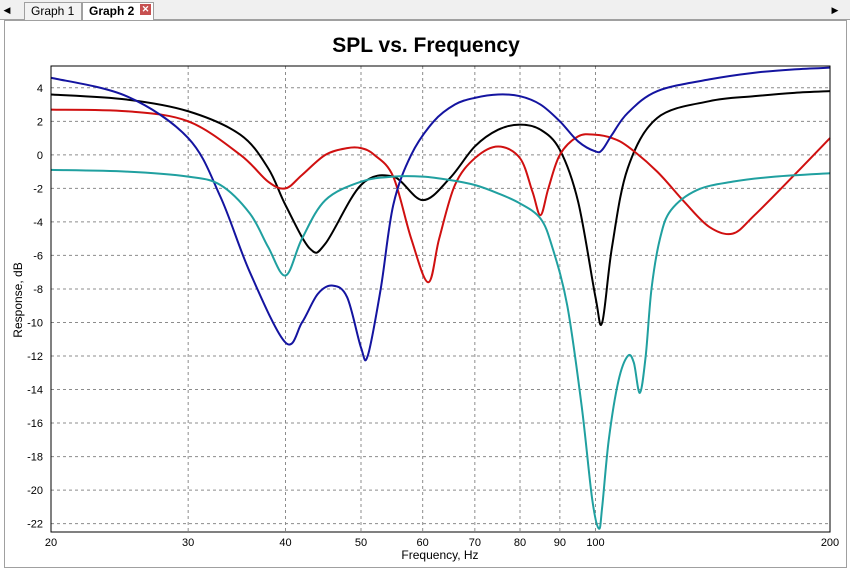 The image size is (850, 572). What do you see at coordinates (35, 424) in the screenshot?
I see `y-tick-label: -16` at bounding box center [35, 424].